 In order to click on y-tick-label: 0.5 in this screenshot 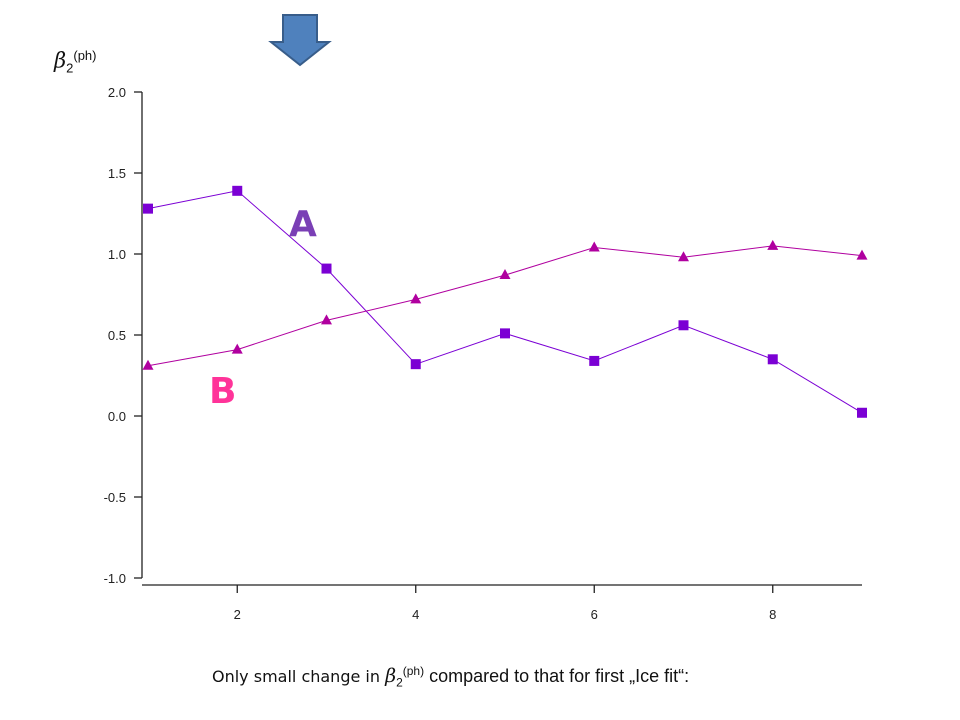, I will do `click(117, 335)`.